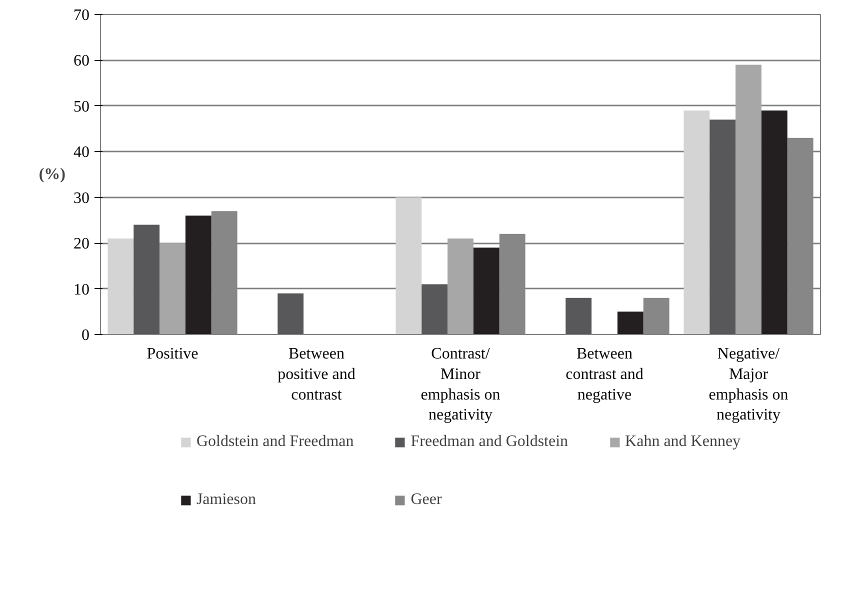  Describe the element at coordinates (460, 385) in the screenshot. I see `x-tick-label: Contrast/ Minor emphasis on negativity` at that location.